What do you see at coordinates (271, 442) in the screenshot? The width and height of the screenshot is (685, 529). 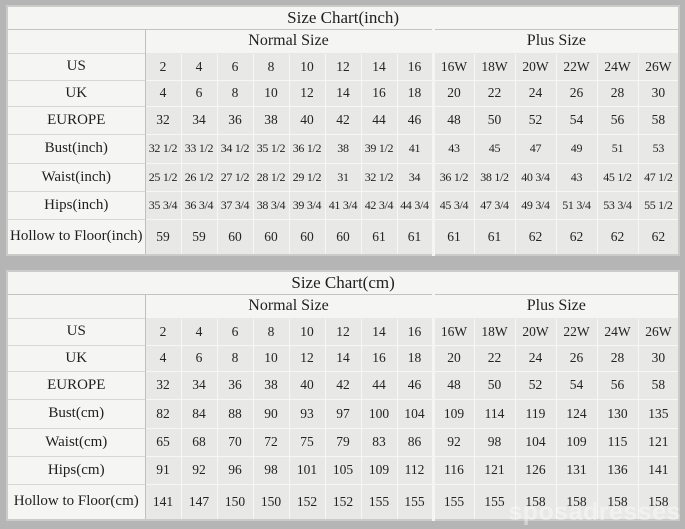 I see `size-value-cell: 72` at bounding box center [271, 442].